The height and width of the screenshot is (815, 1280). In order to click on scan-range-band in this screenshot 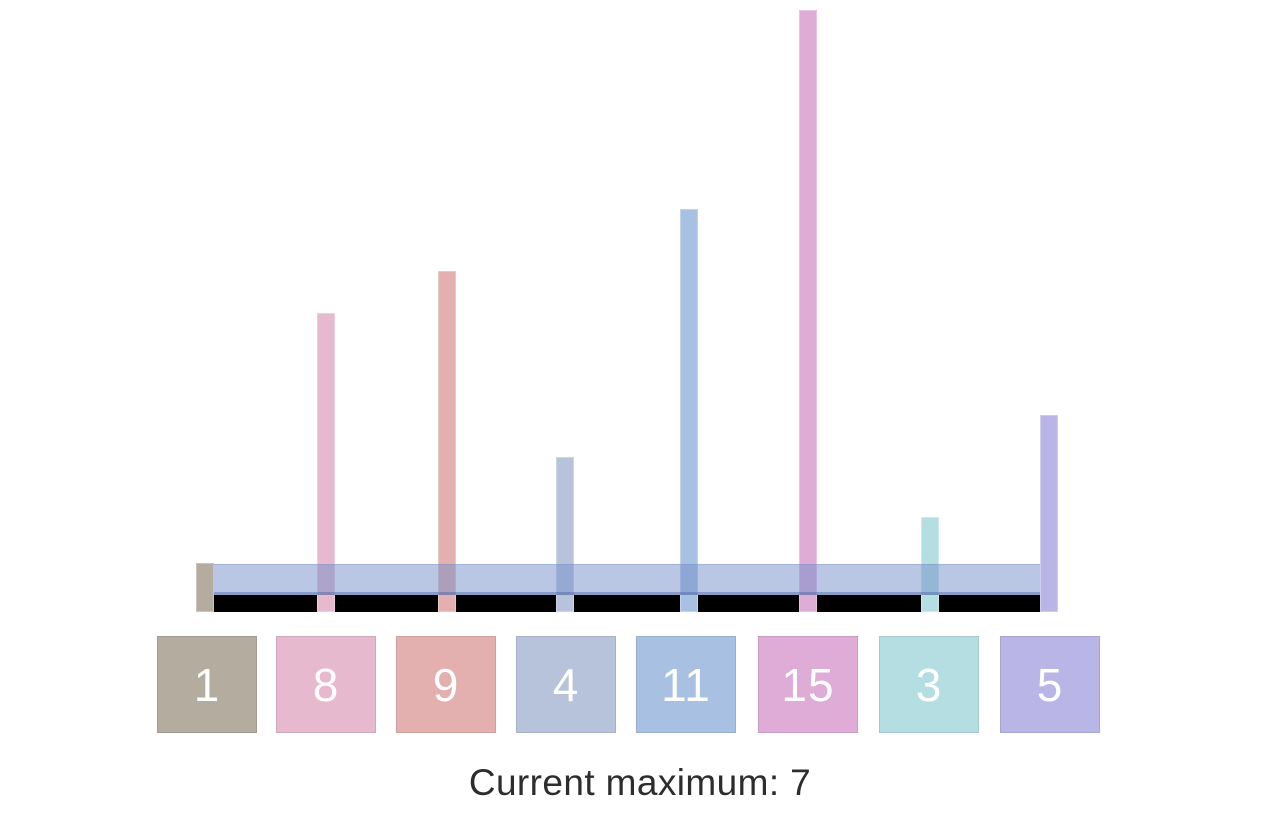, I will do `click(628, 579)`.